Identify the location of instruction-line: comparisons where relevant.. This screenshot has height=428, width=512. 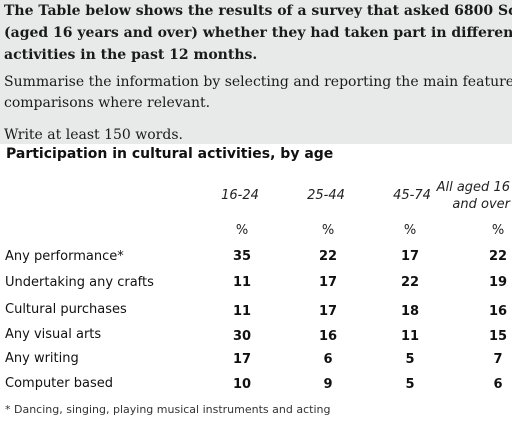
(107, 103).